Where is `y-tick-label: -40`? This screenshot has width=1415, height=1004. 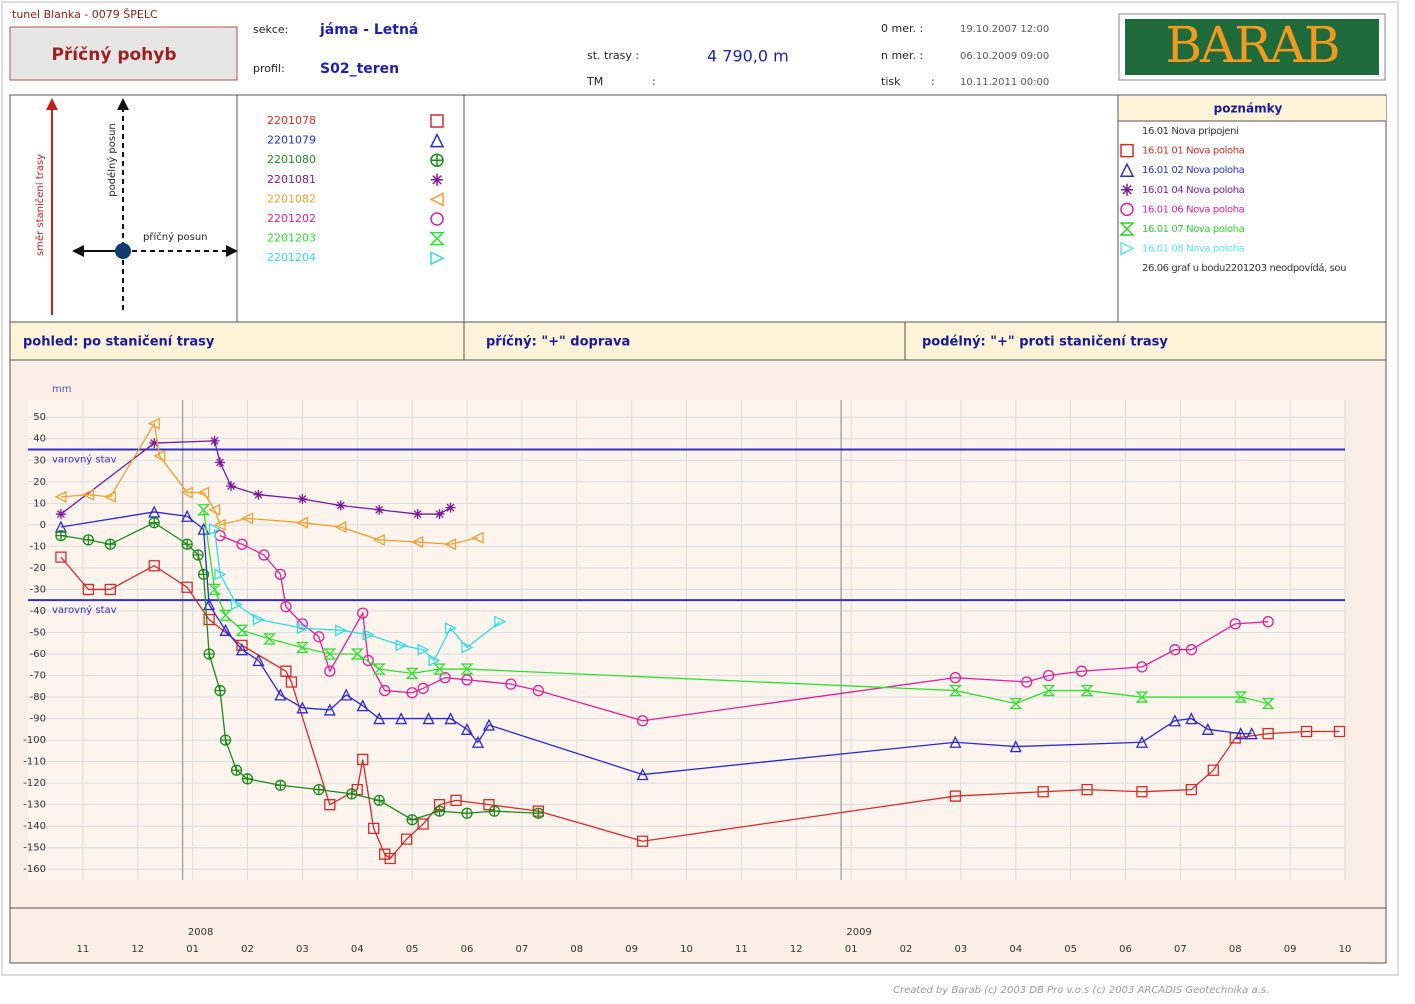 y-tick-label: -40 is located at coordinates (38, 611).